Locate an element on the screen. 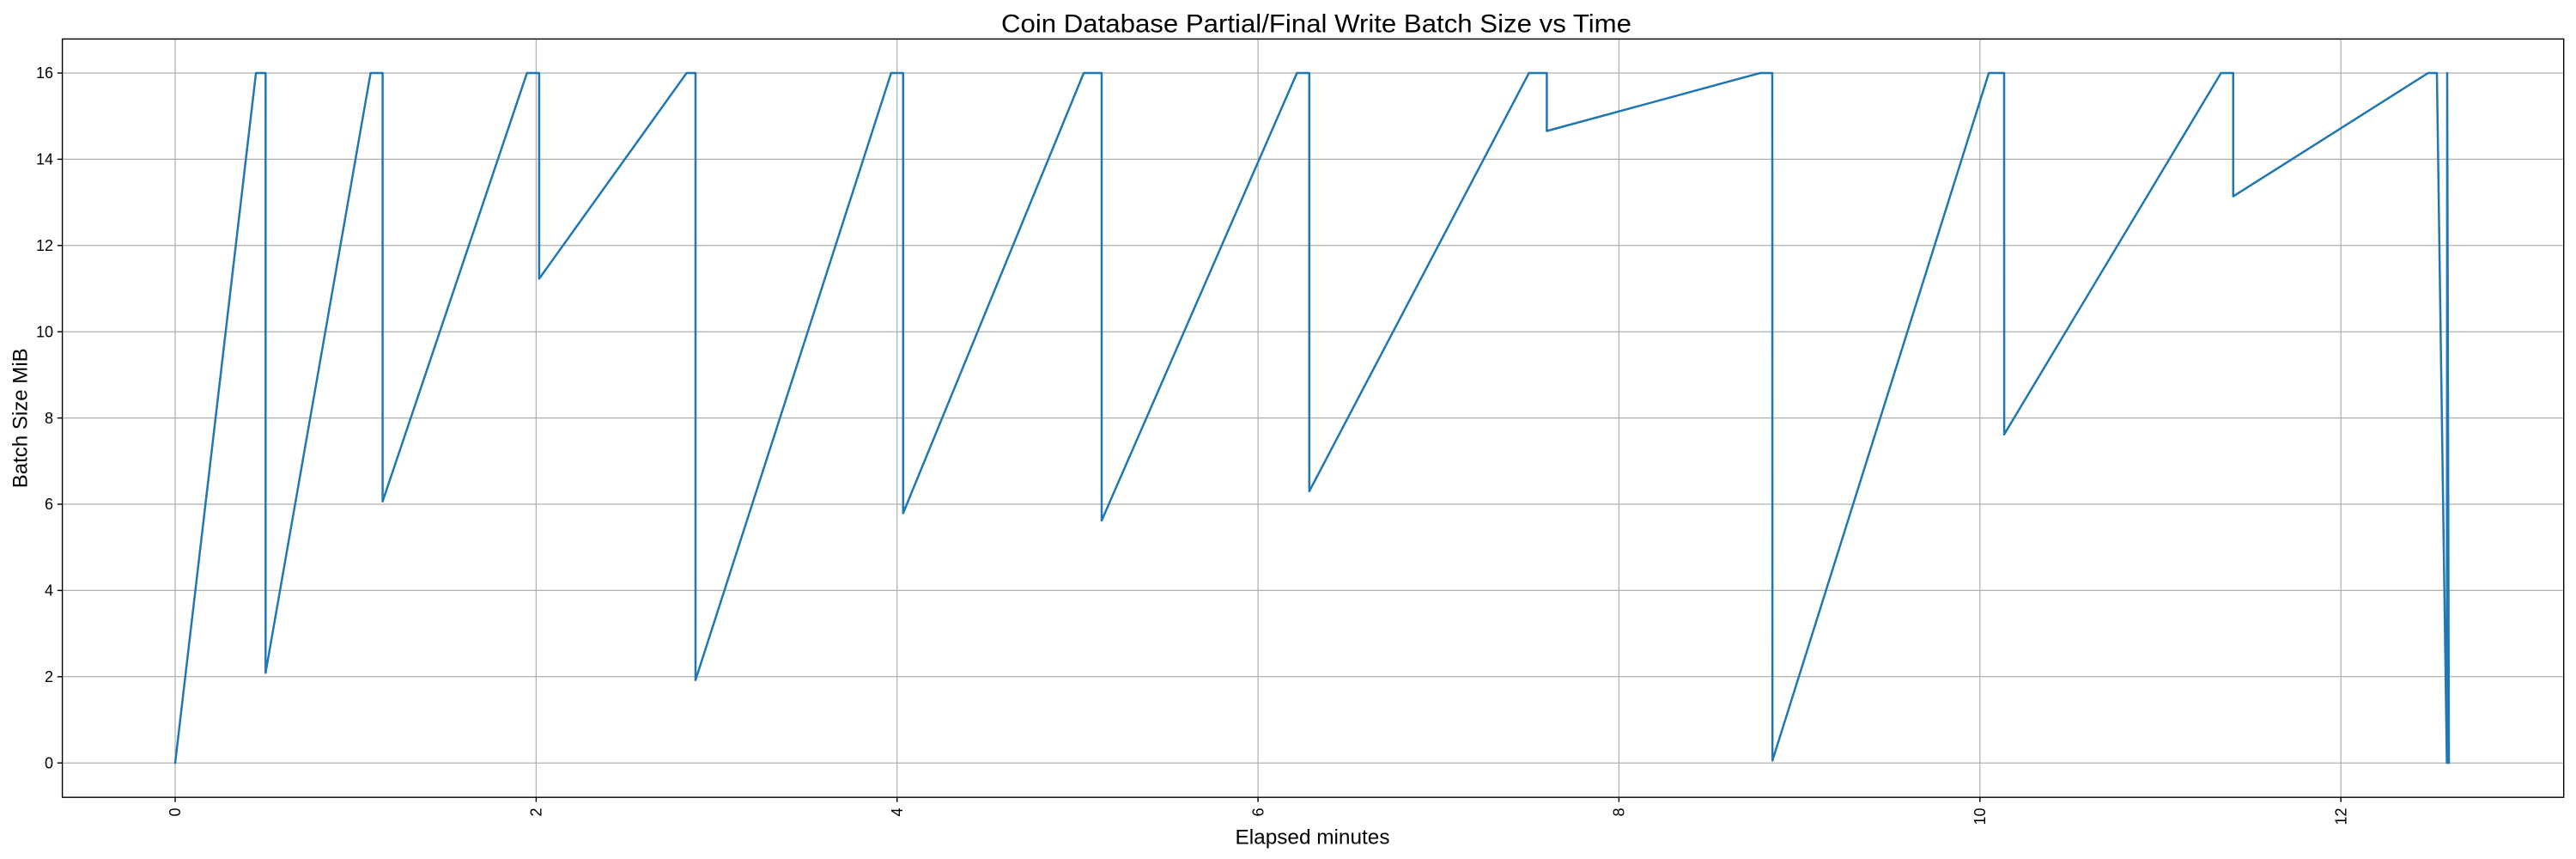 The height and width of the screenshot is (859, 2576). svg-text: 14 is located at coordinates (44, 160).